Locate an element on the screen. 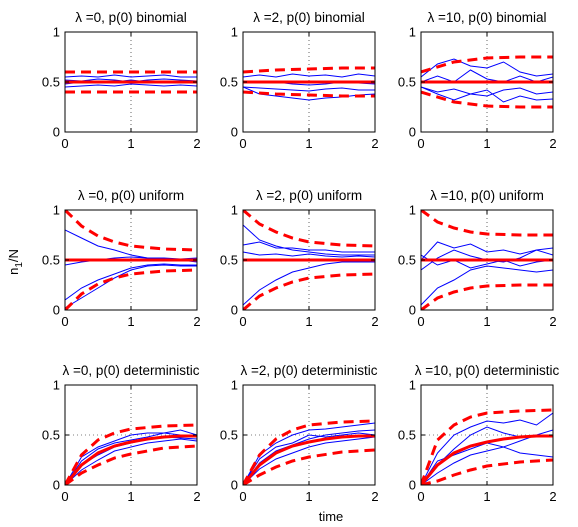 This screenshot has width=578, height=527. panel-9: 0 1 200.51λ =10, p(0) deterministic is located at coordinates (479, 433).